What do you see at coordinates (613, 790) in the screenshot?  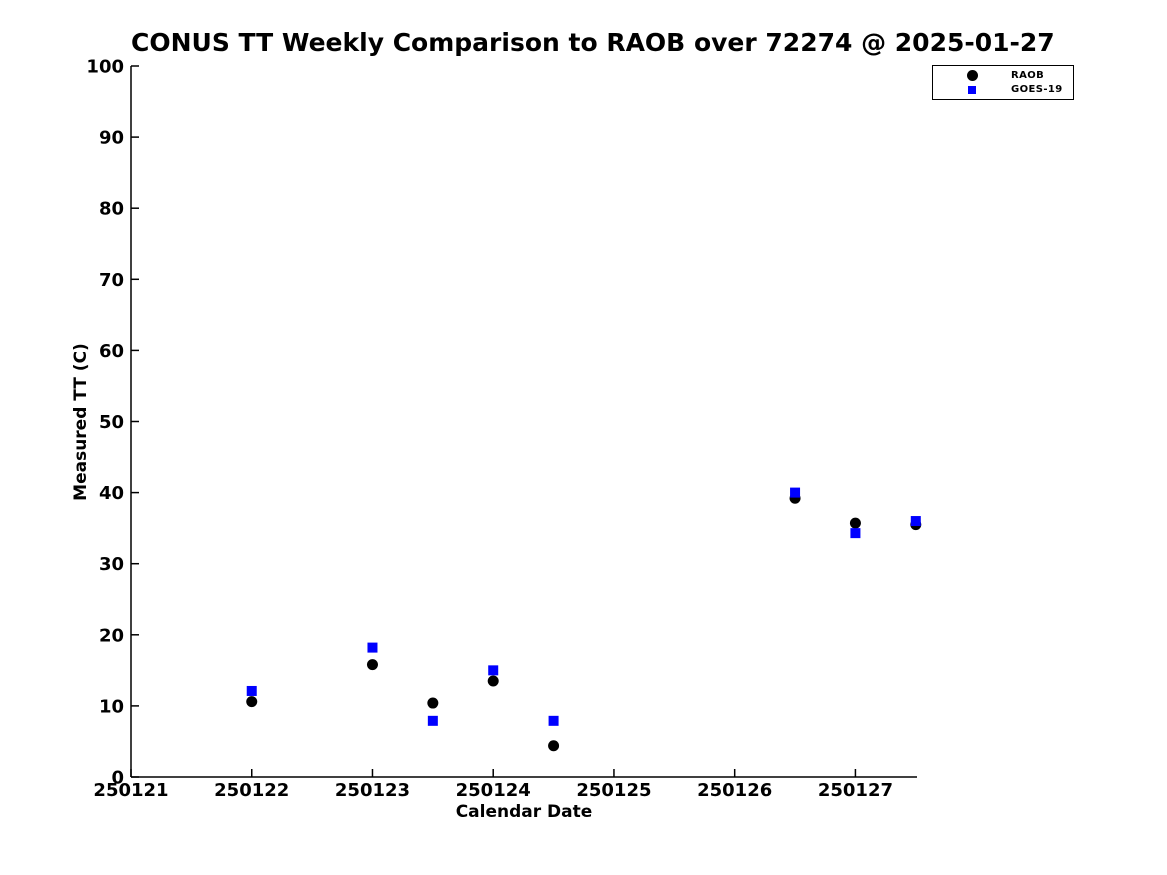 I see `x-tick-label: 250125` at bounding box center [613, 790].